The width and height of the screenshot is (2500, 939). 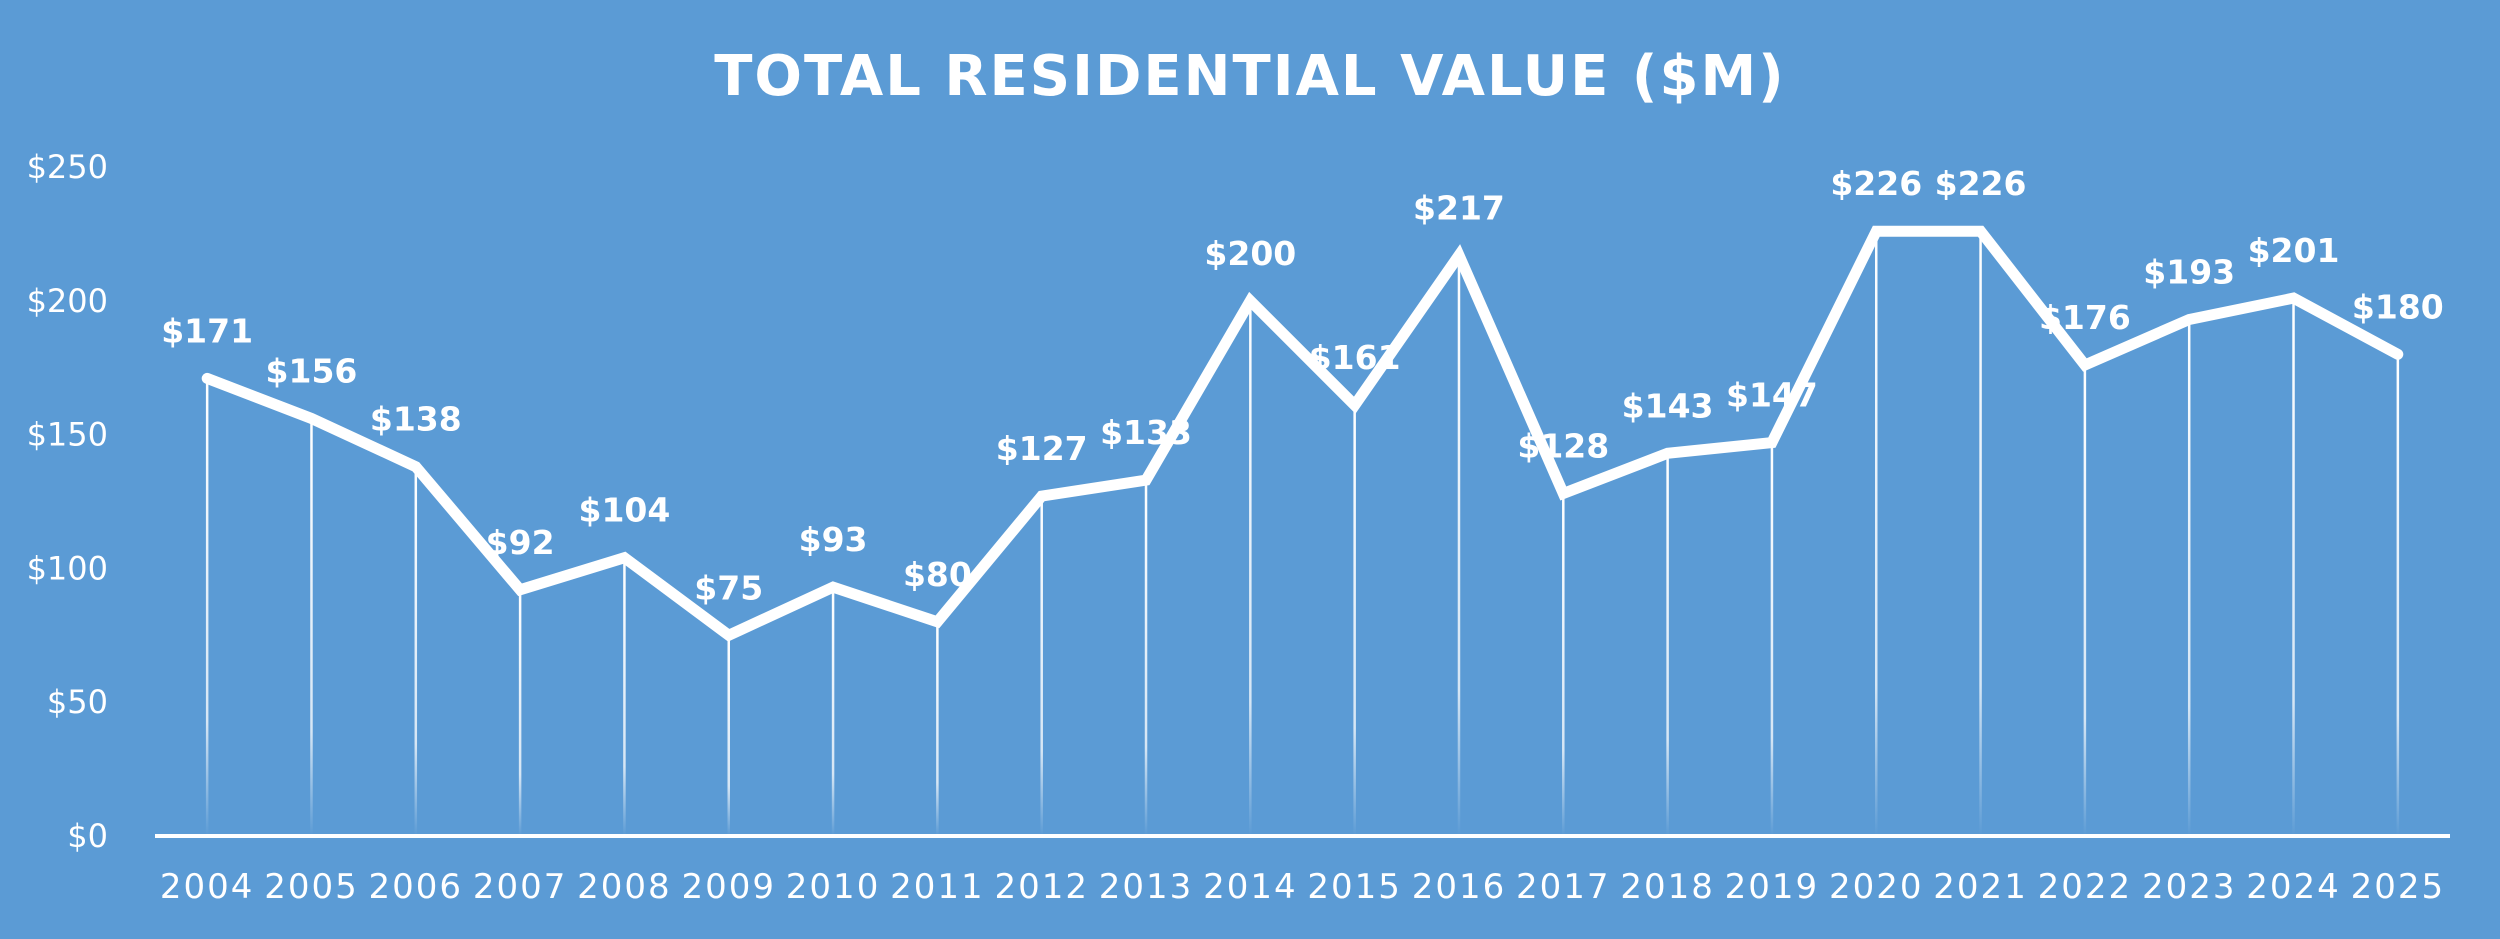 I want to click on y-axis-ticks: $0 $50 $100 $150 $200 $250, so click(x=67, y=501).